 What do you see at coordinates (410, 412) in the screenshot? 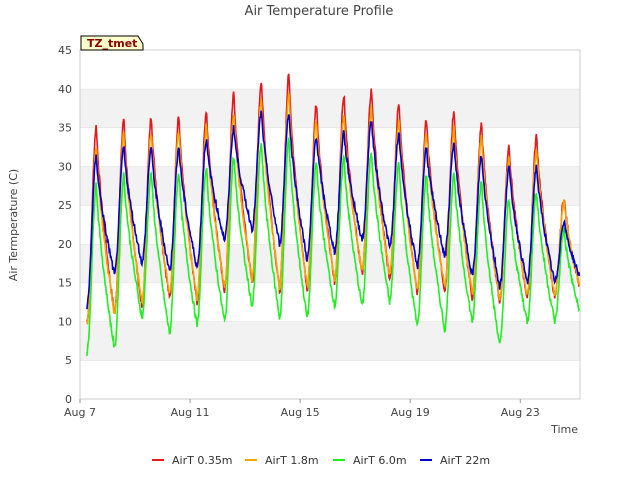
I see `x-tick-label: Aug 19` at bounding box center [410, 412].